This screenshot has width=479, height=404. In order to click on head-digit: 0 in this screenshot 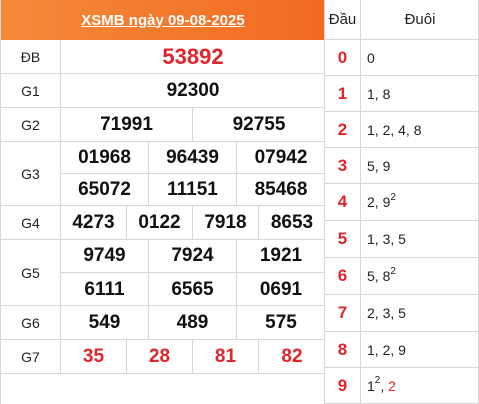, I will do `click(343, 57)`.